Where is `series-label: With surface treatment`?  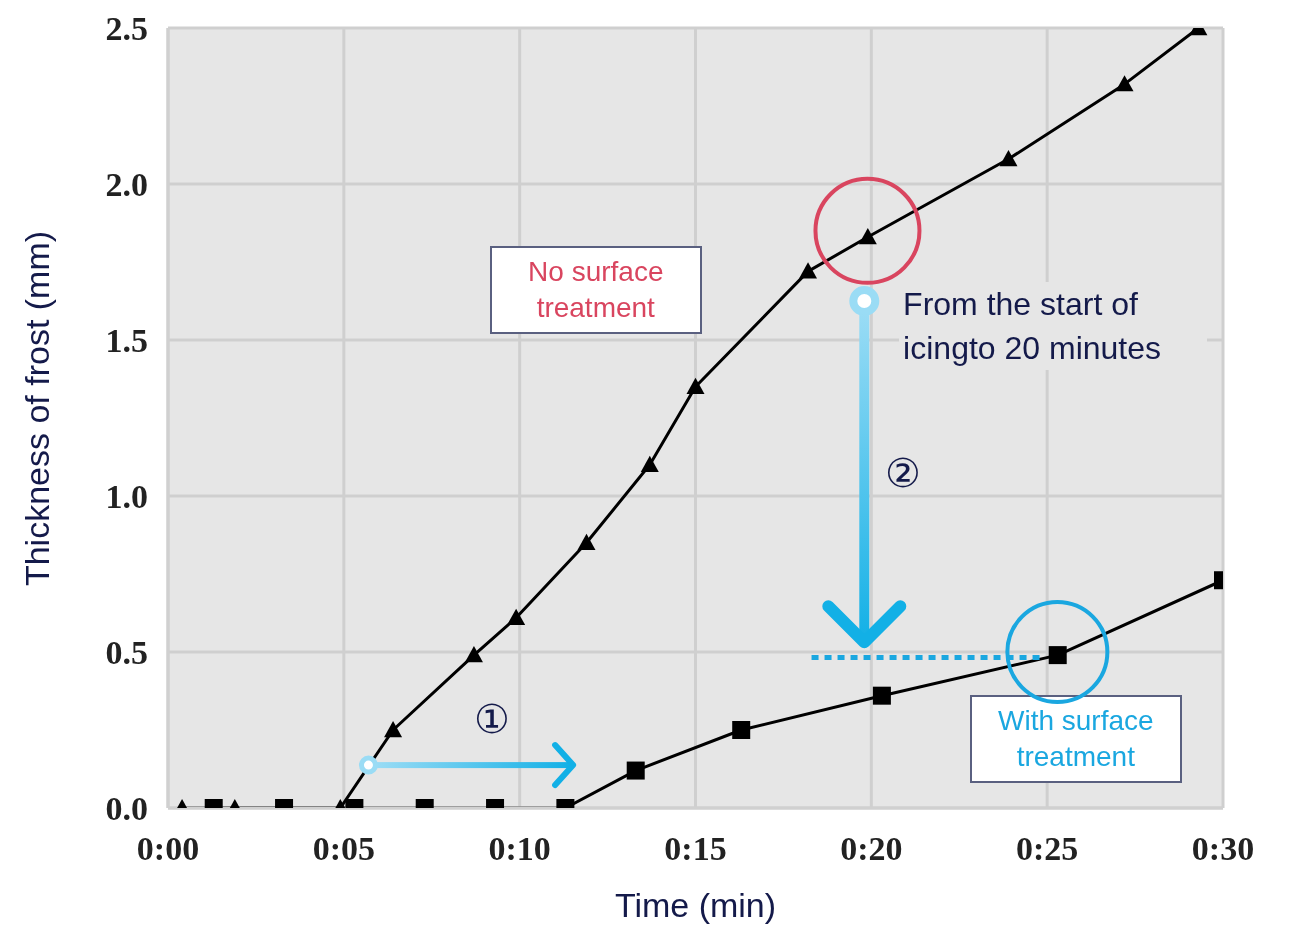
series-label: With surface treatment is located at coordinates (1075, 738).